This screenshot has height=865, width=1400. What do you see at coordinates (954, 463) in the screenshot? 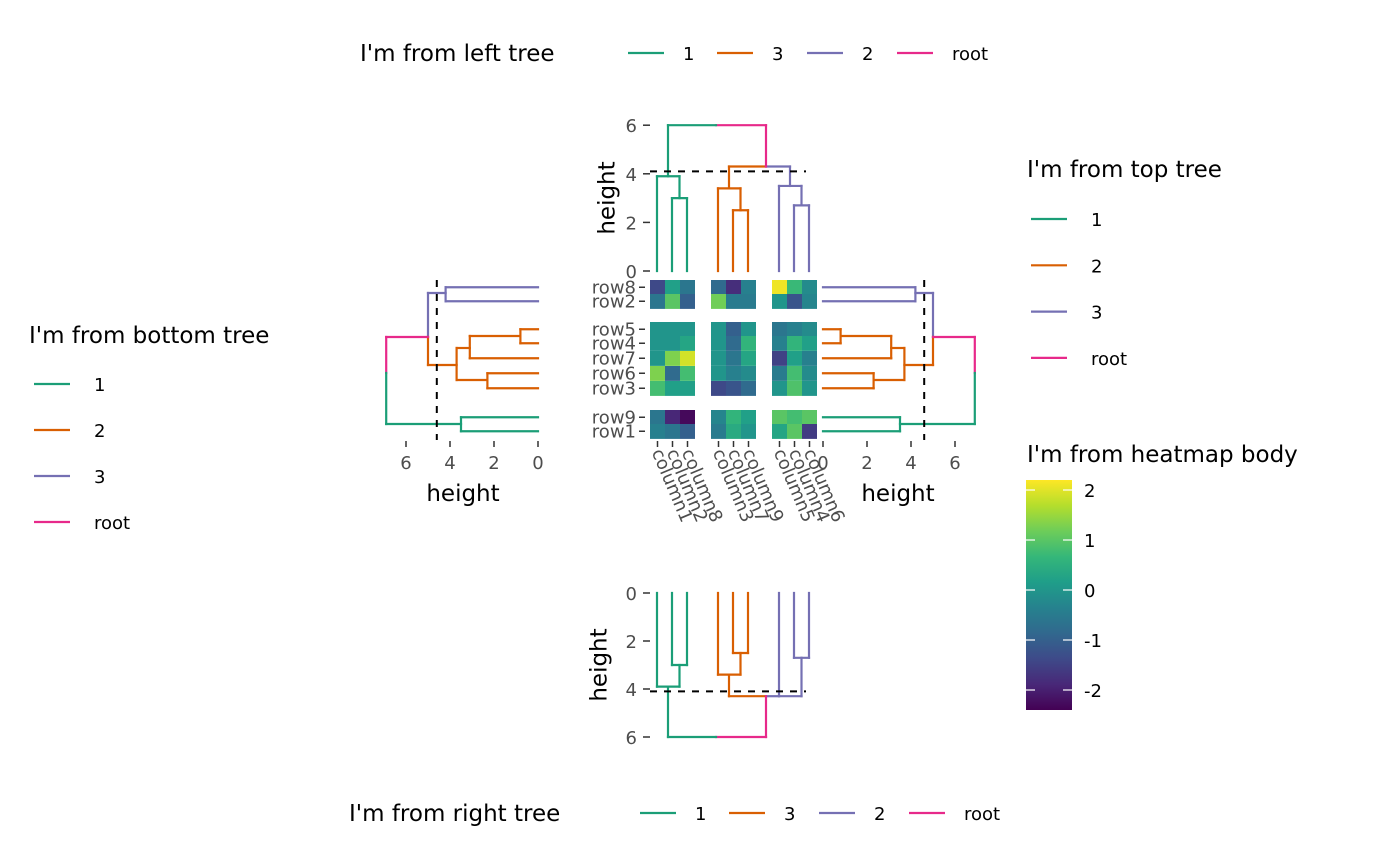
I see `right-axis-tick-label: 6` at bounding box center [954, 463].